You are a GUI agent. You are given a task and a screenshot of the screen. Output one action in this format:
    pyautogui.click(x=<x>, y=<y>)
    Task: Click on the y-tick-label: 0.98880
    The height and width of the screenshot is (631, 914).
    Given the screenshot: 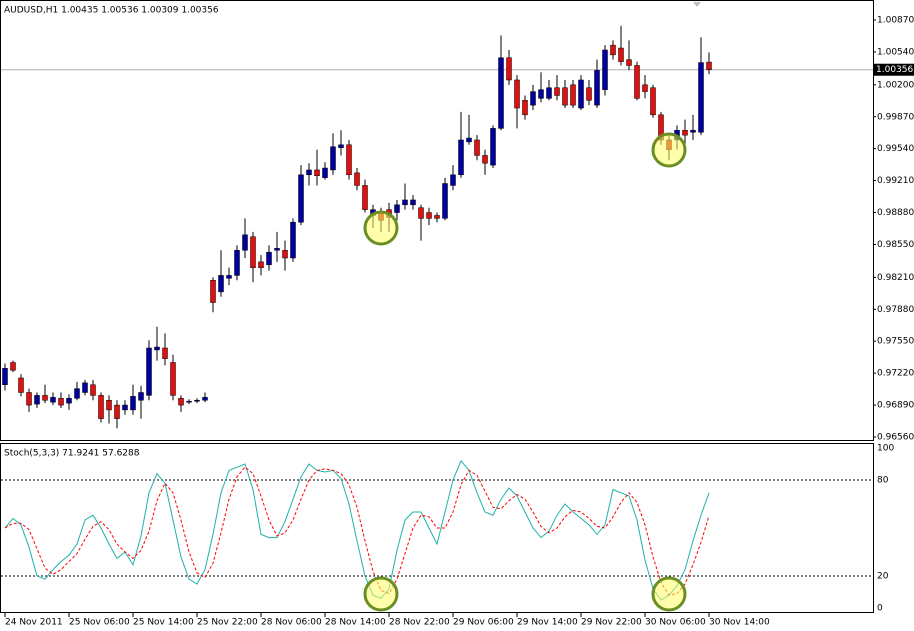 What is the action you would take?
    pyautogui.click(x=895, y=213)
    